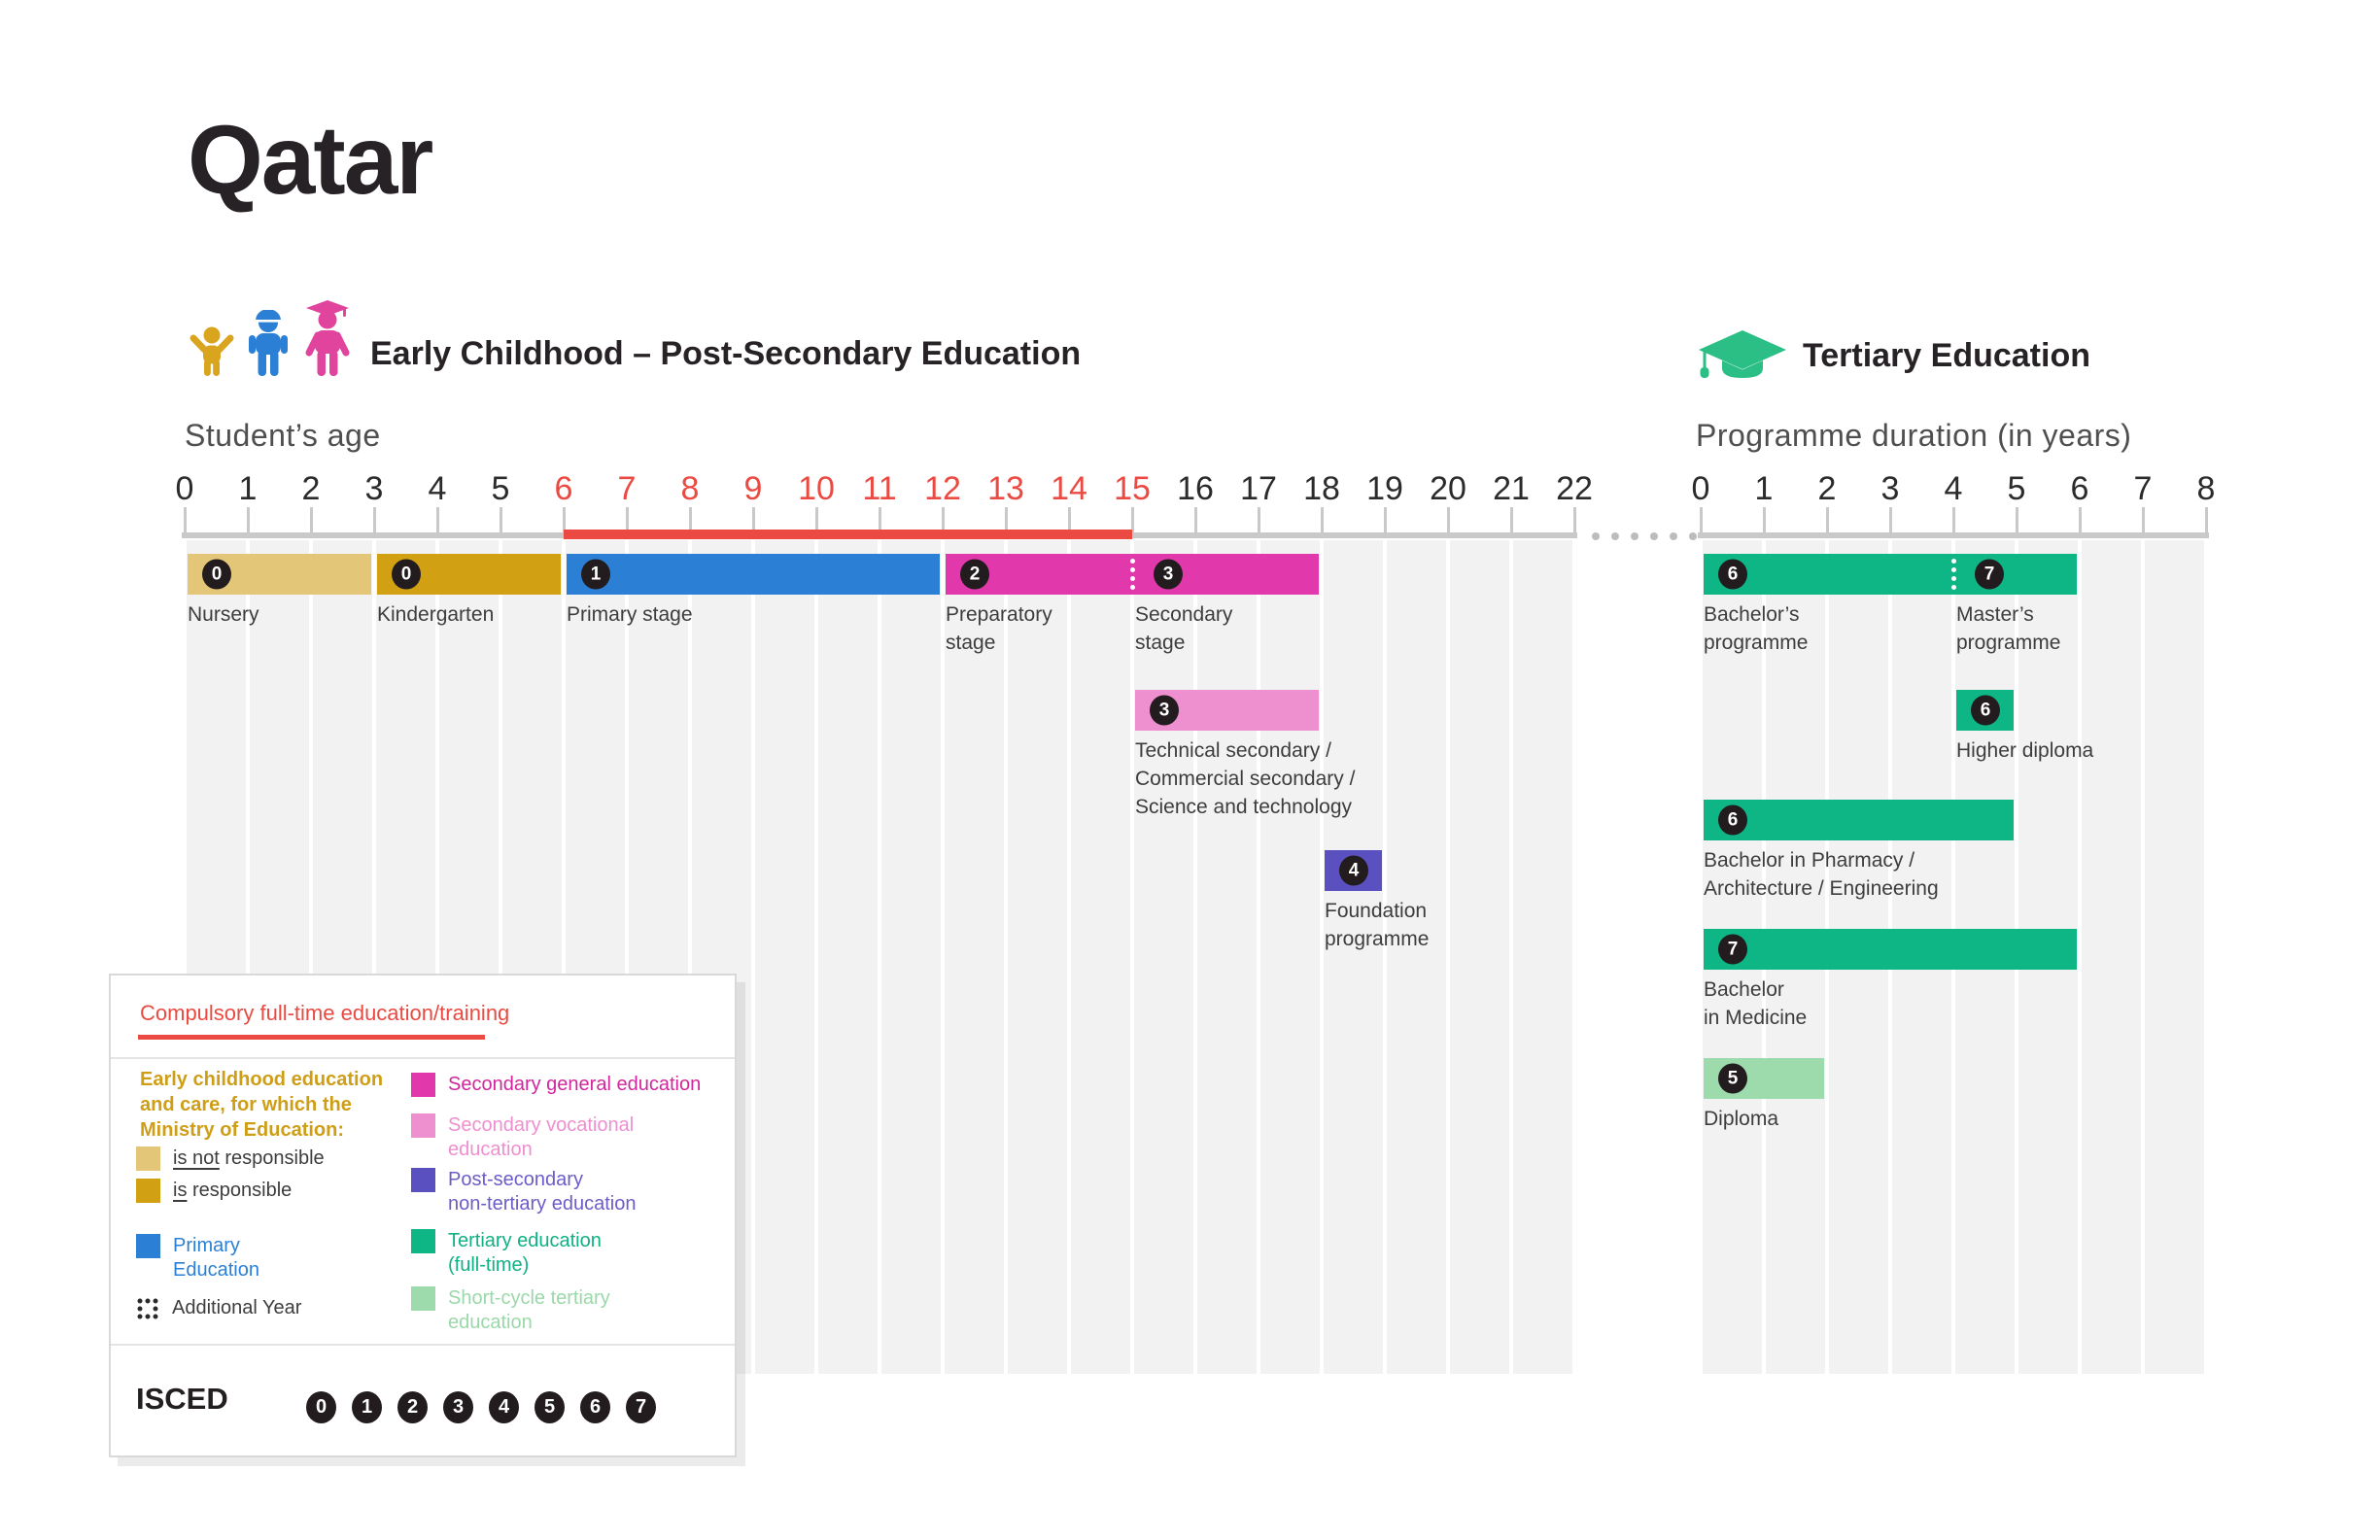 This screenshot has width=2380, height=1540. Describe the element at coordinates (311, 1037) in the screenshot. I see `legend-compulsory-underline` at that location.